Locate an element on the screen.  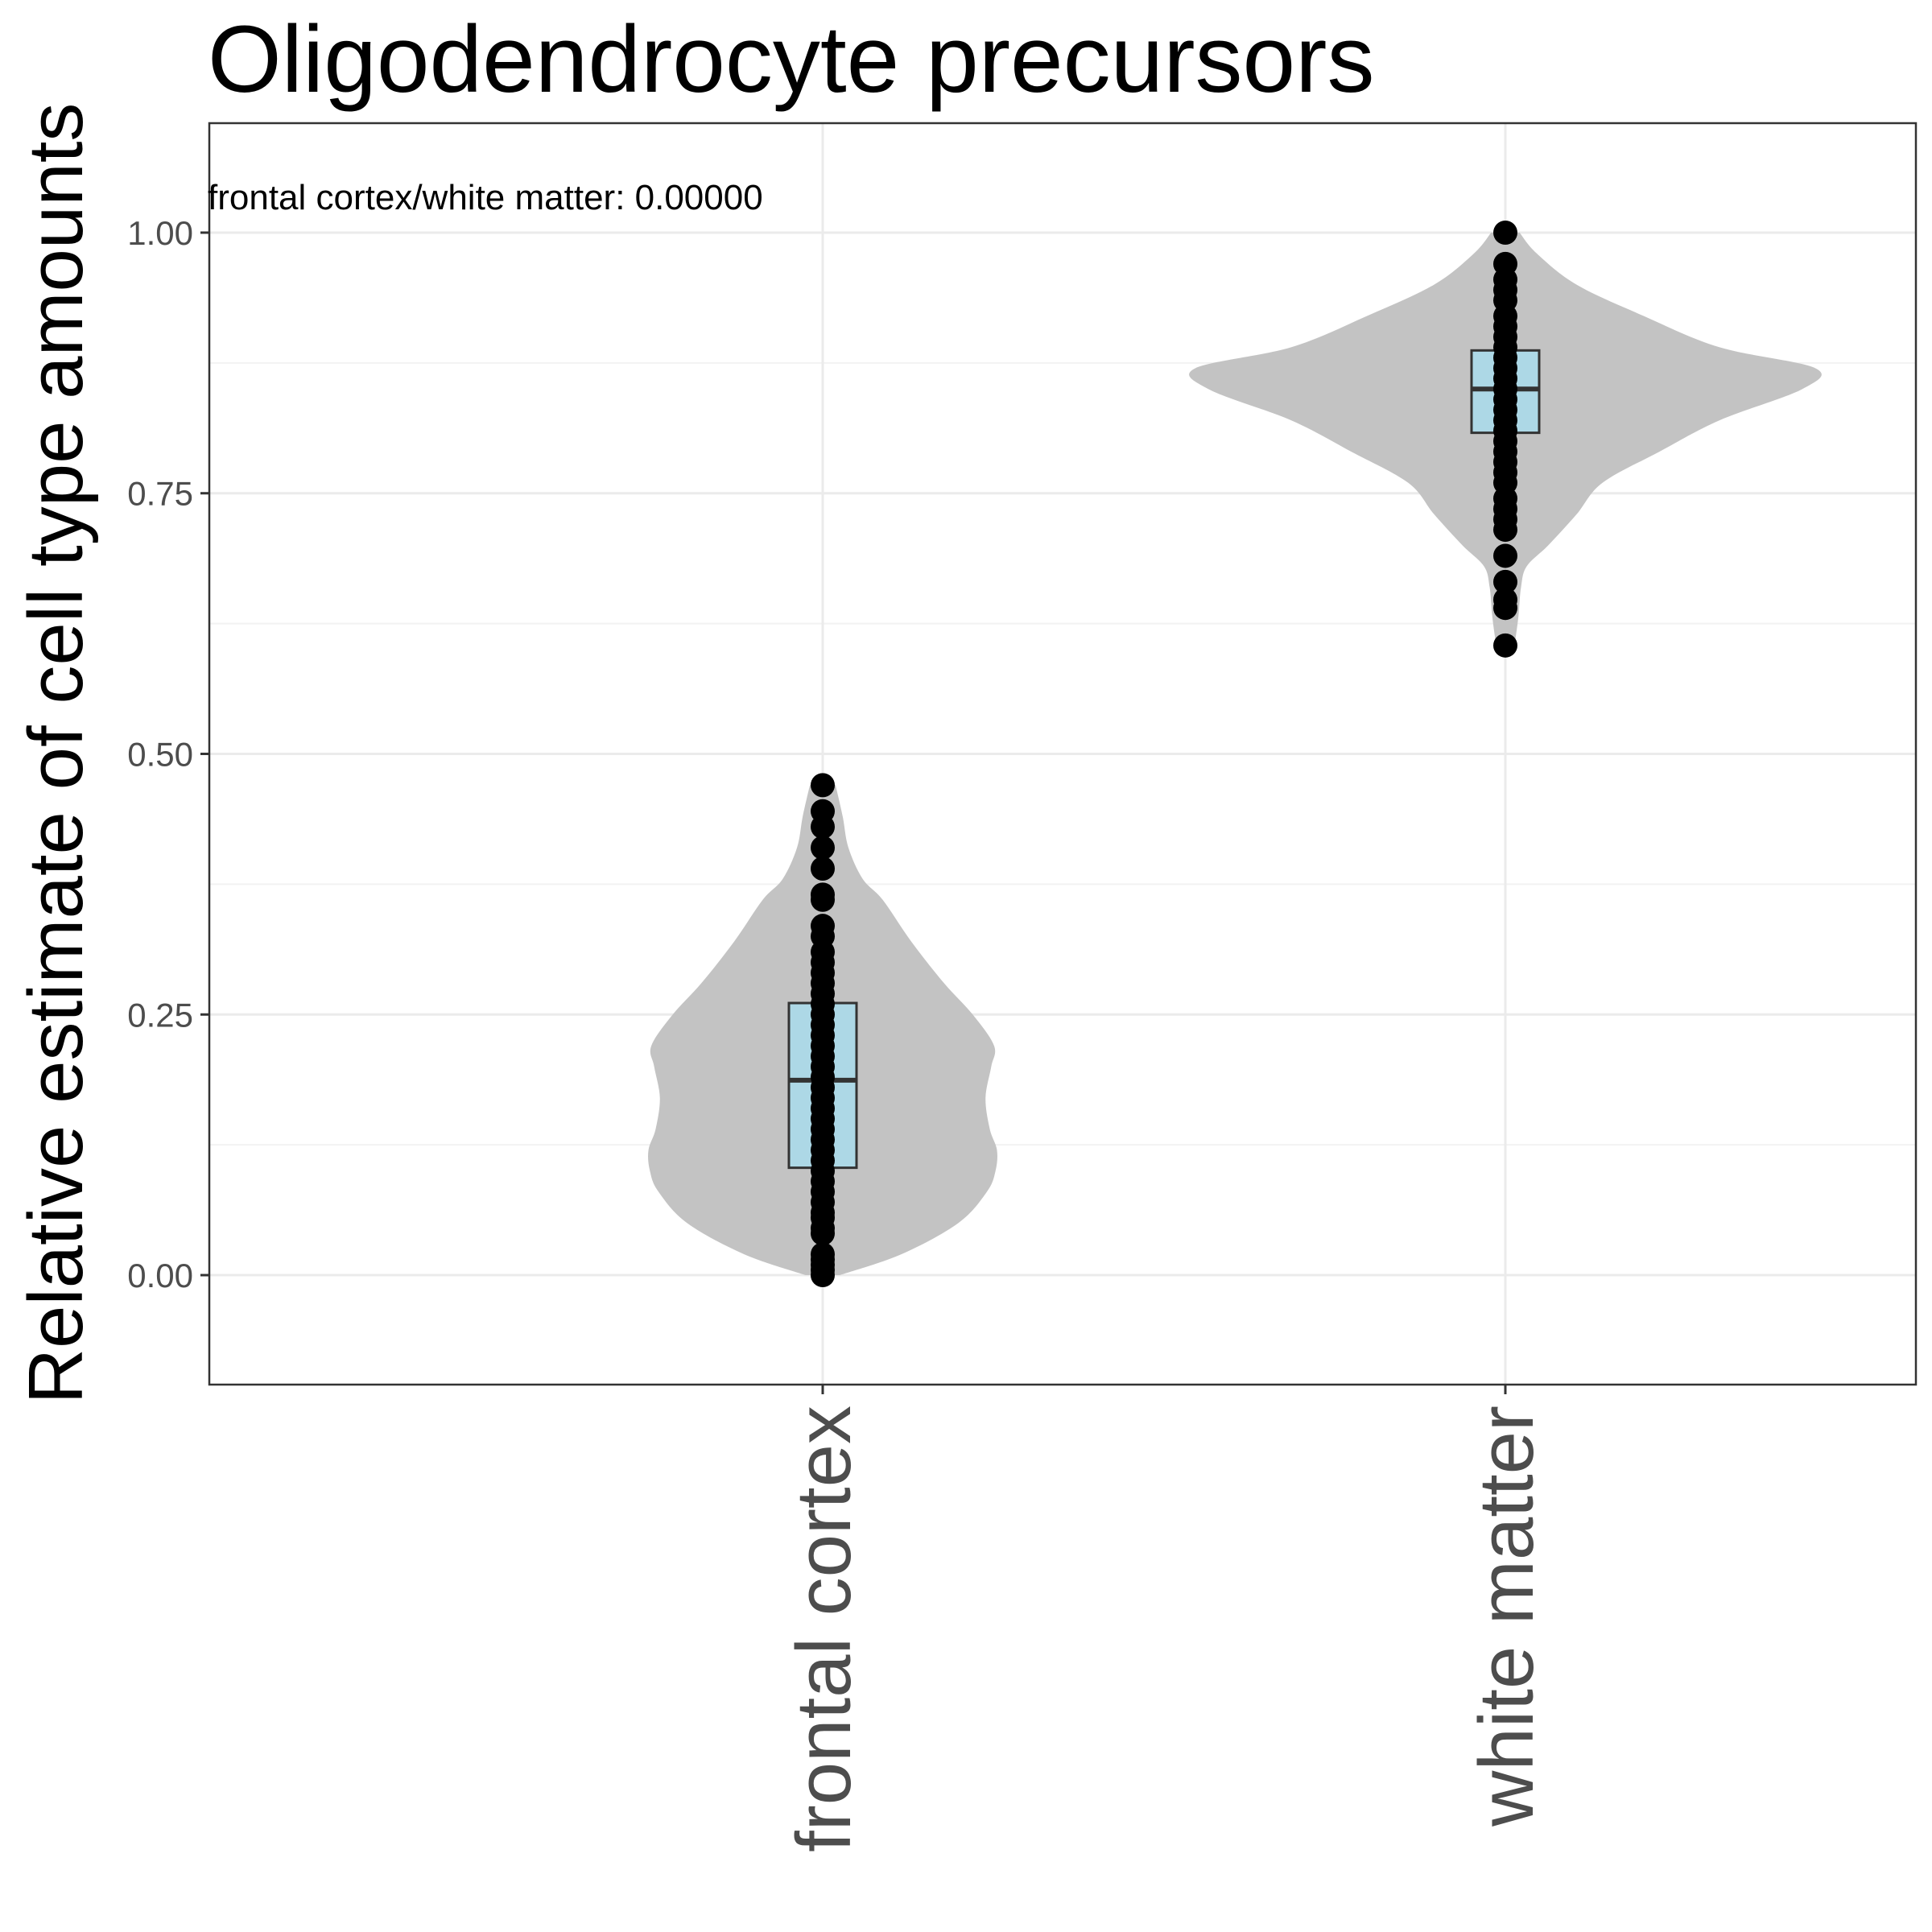
y-tick-label: 1.00 is located at coordinates (160, 233).